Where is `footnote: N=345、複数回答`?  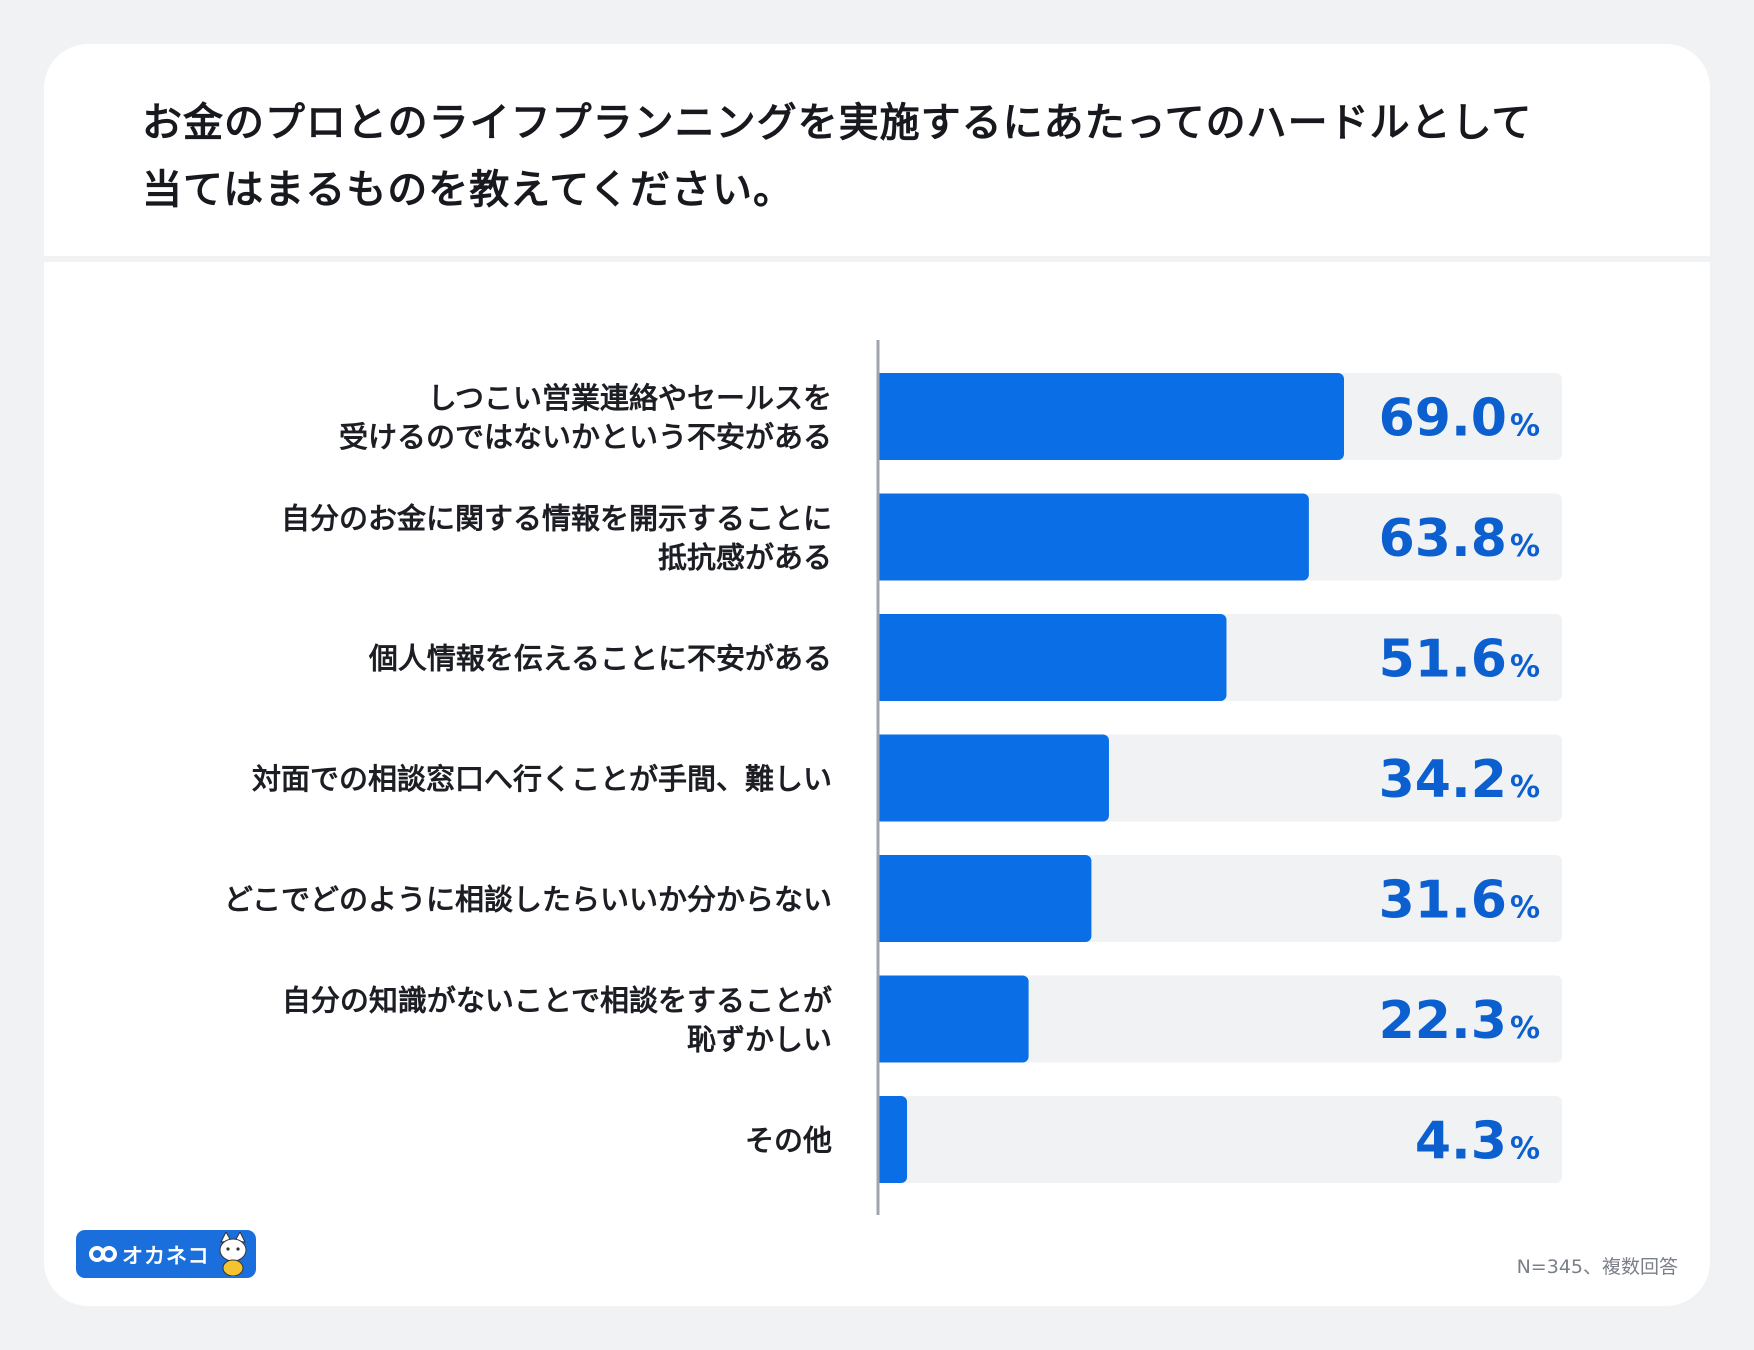
footnote: N=345、複数回答 is located at coordinates (1597, 1267).